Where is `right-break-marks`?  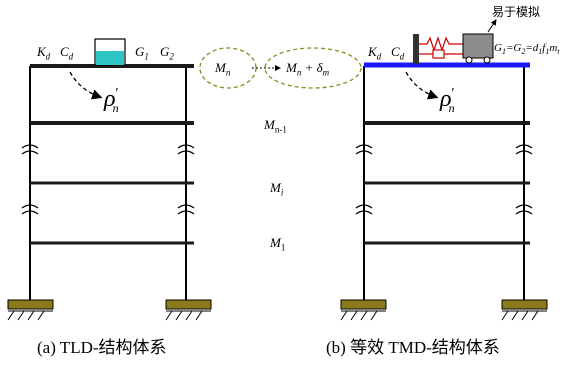 right-break-marks is located at coordinates (444, 179).